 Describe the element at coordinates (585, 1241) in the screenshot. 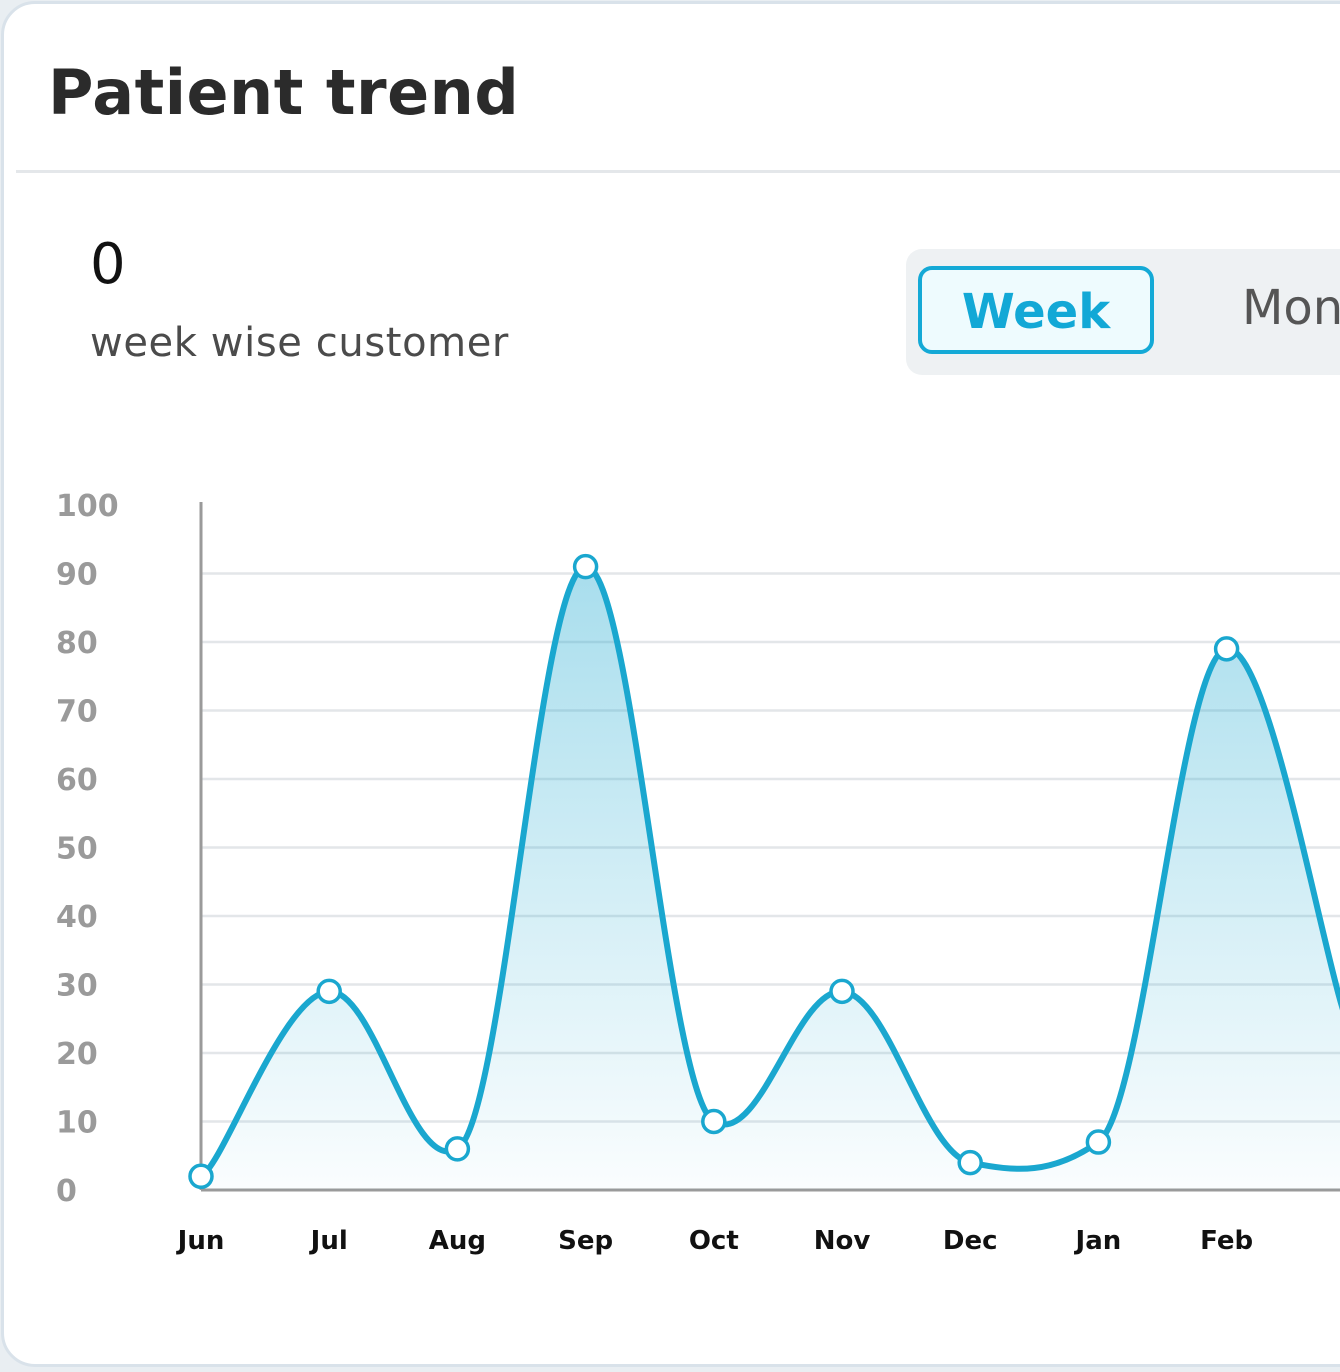

I see `x-tick-label: Sep` at that location.